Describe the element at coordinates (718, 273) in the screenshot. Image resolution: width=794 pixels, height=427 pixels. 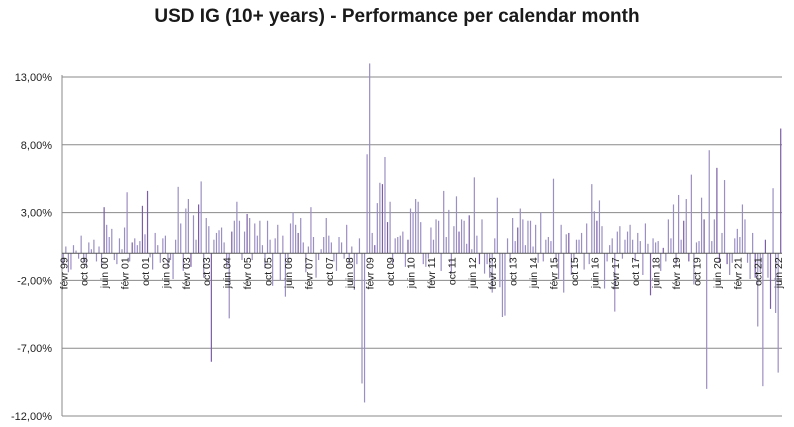
I see `x-tick-label: juin 20` at that location.